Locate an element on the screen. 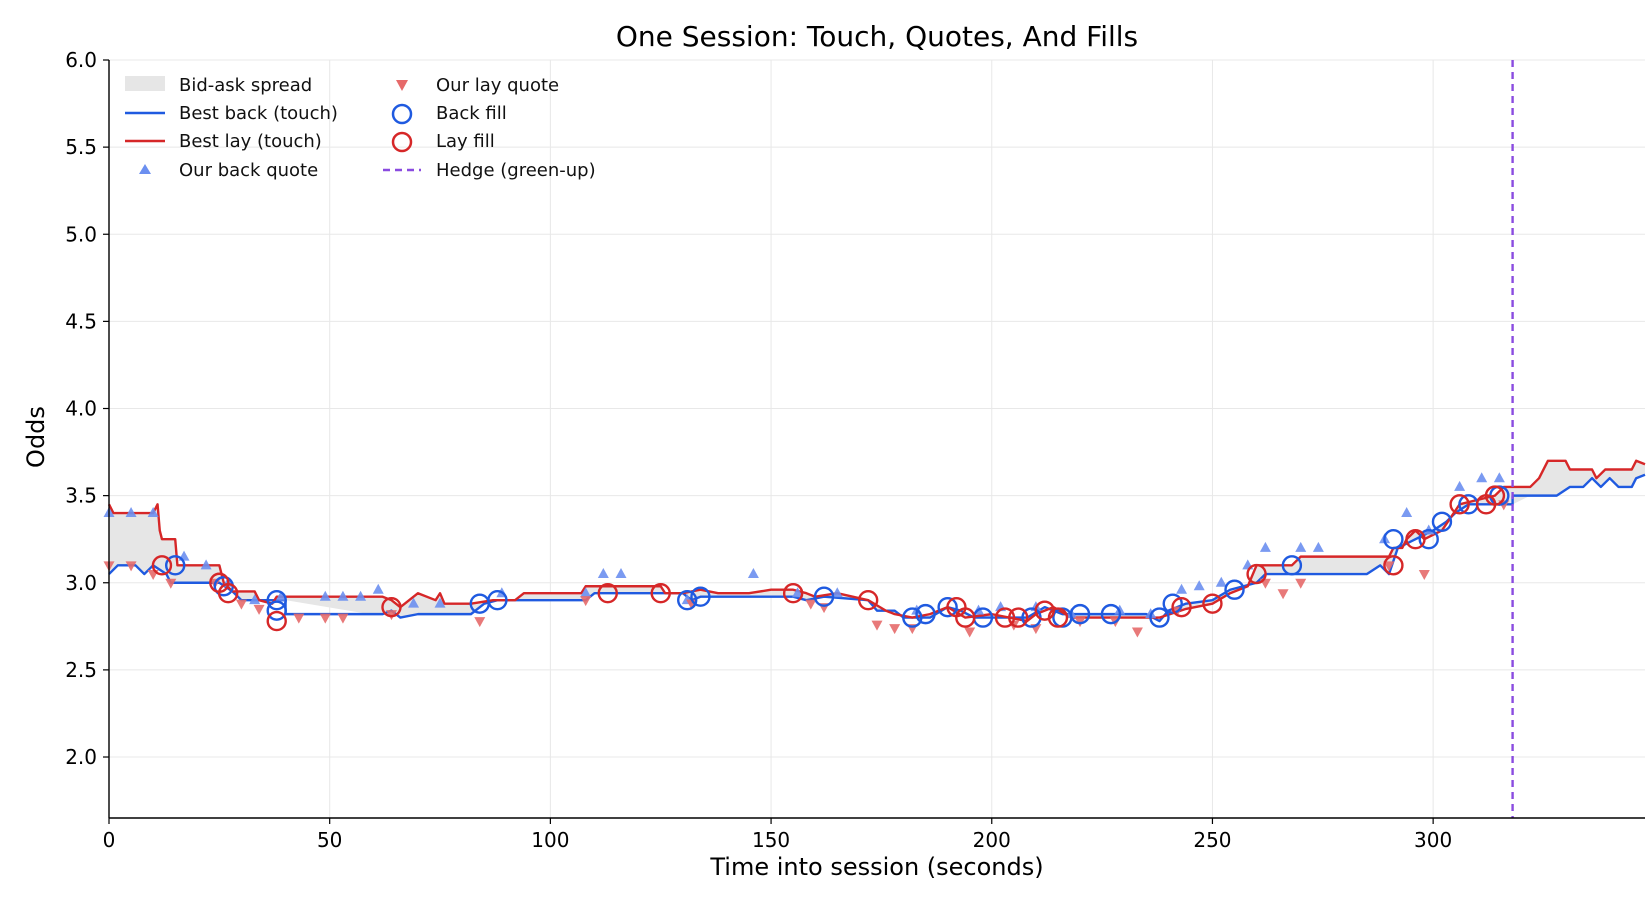 This screenshot has width=1650, height=900. y-tick-label: 5.5 is located at coordinates (81, 147).